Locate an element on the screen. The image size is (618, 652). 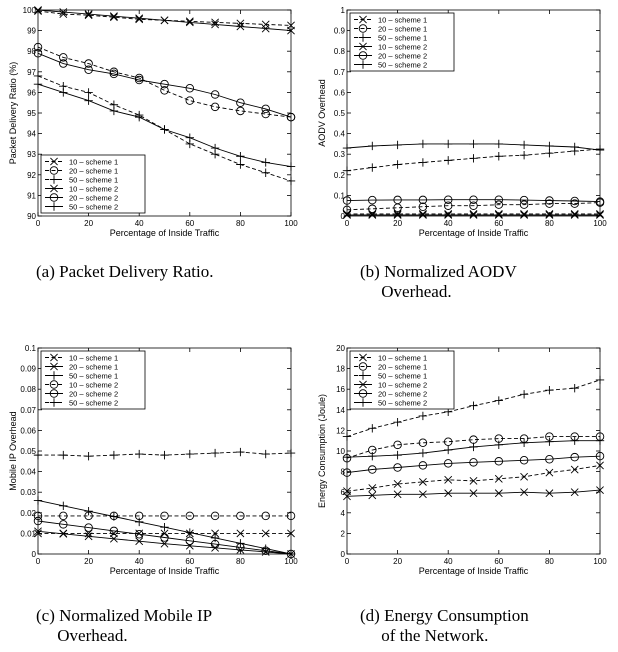
panel-c-y-tick-label: 0.01 is located at coordinates (28, 533).